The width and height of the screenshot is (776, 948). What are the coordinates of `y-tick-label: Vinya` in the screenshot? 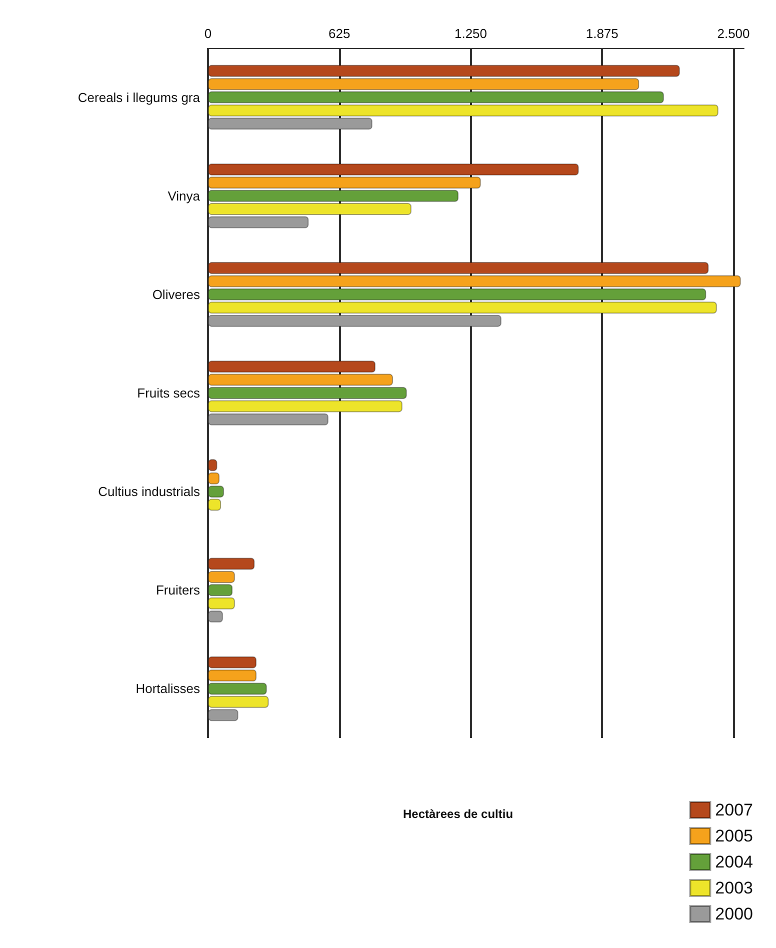 It's located at (184, 196).